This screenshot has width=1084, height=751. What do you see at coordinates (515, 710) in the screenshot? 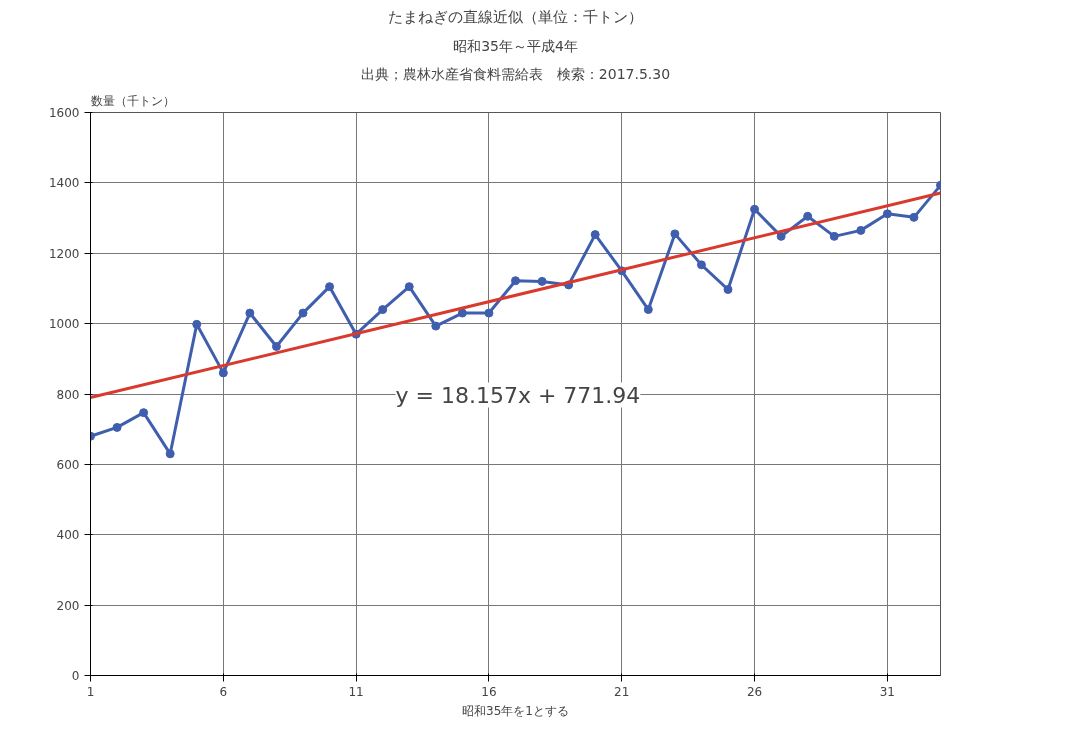
I see `x-axis-title: 昭和35年を1とする` at bounding box center [515, 710].